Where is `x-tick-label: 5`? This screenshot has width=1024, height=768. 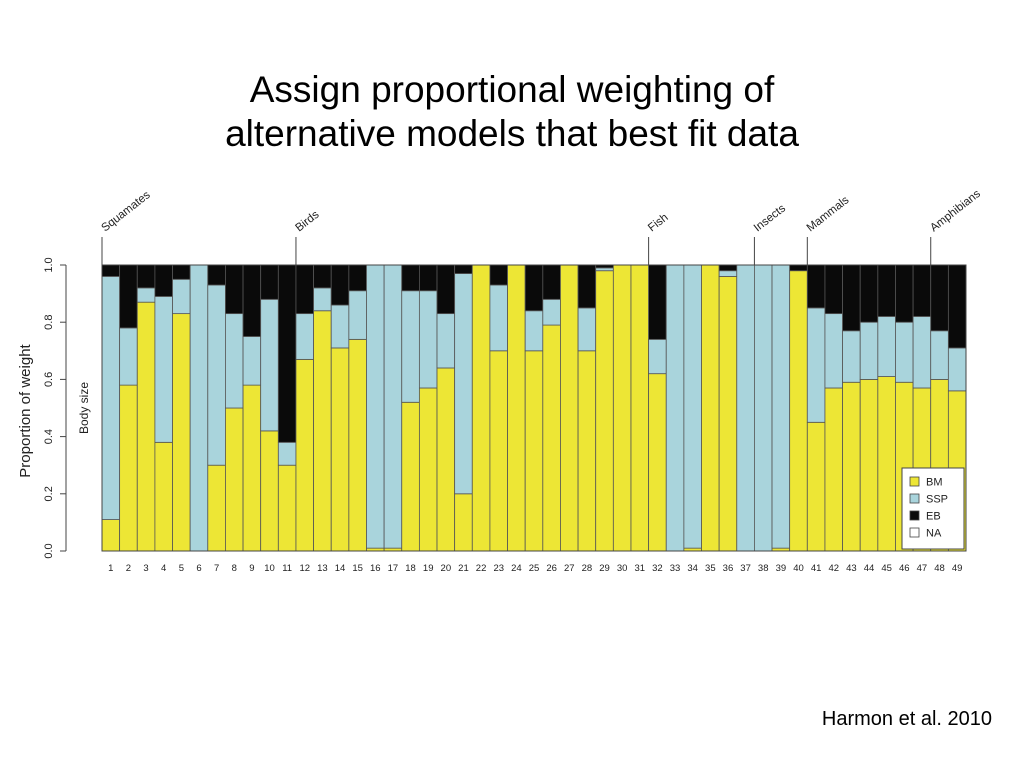 x-tick-label: 5 is located at coordinates (181, 568).